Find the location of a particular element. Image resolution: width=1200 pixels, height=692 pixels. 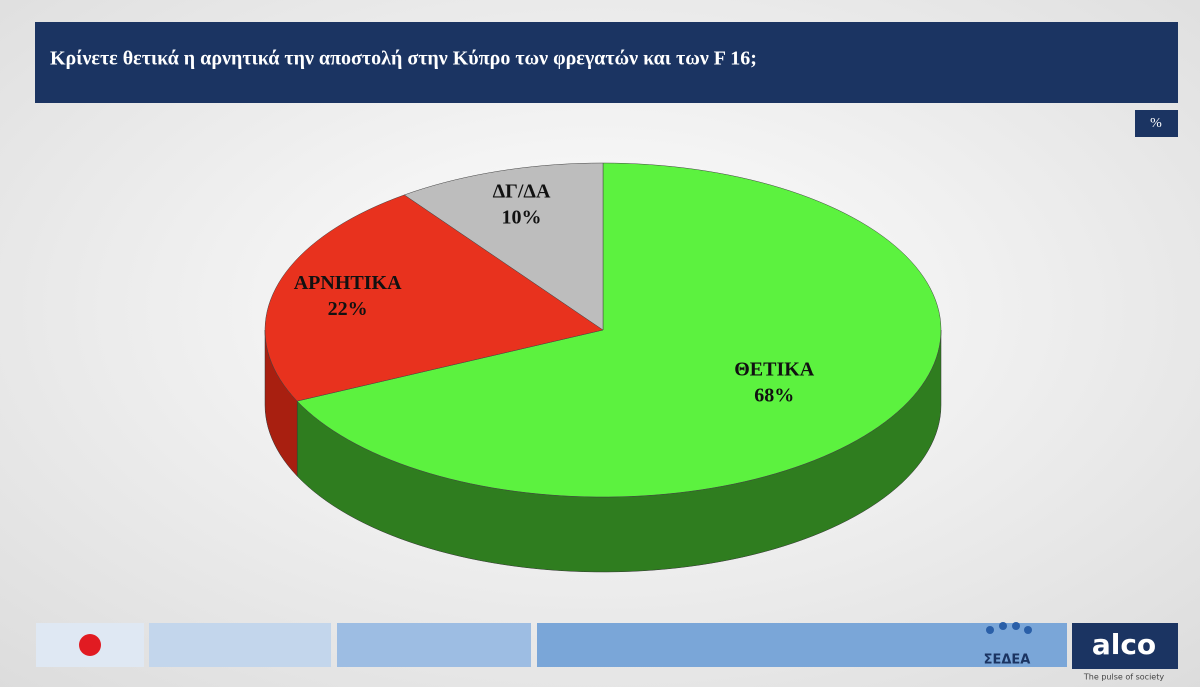

partner-label: ΣΕΔΕΑ is located at coordinates (1007, 660).